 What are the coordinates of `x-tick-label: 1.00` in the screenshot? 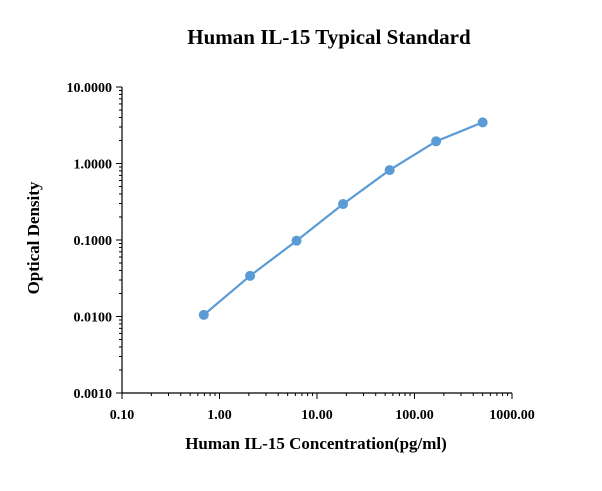 It's located at (219, 415).